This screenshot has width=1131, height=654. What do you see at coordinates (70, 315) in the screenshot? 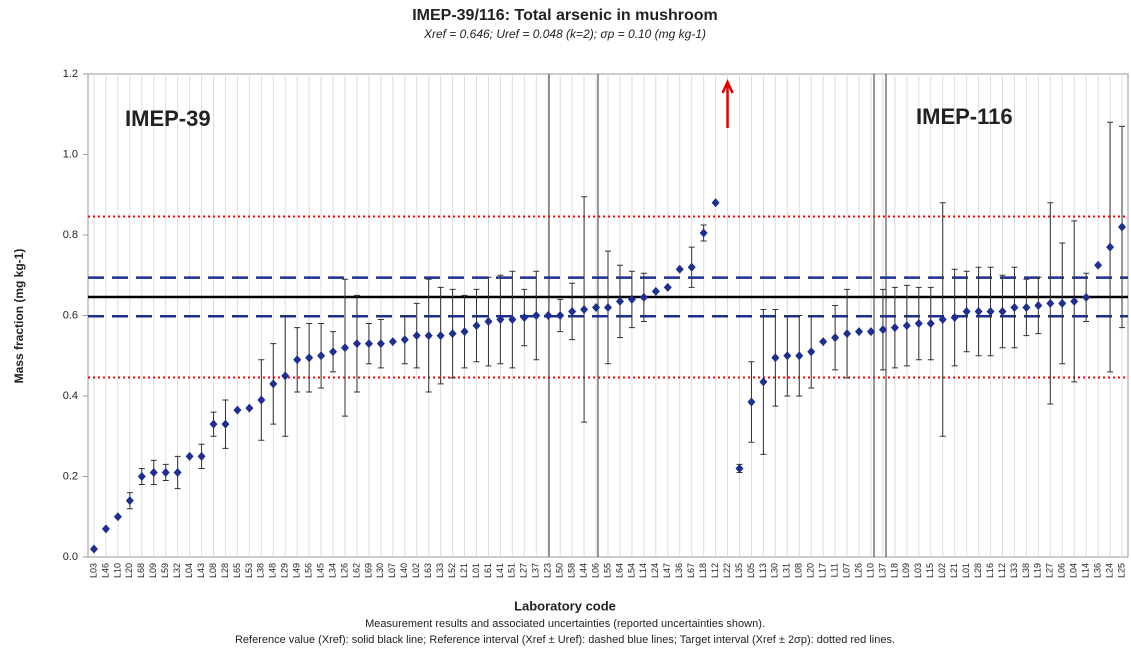
I see `y-tick-label: 0.6` at bounding box center [70, 315].